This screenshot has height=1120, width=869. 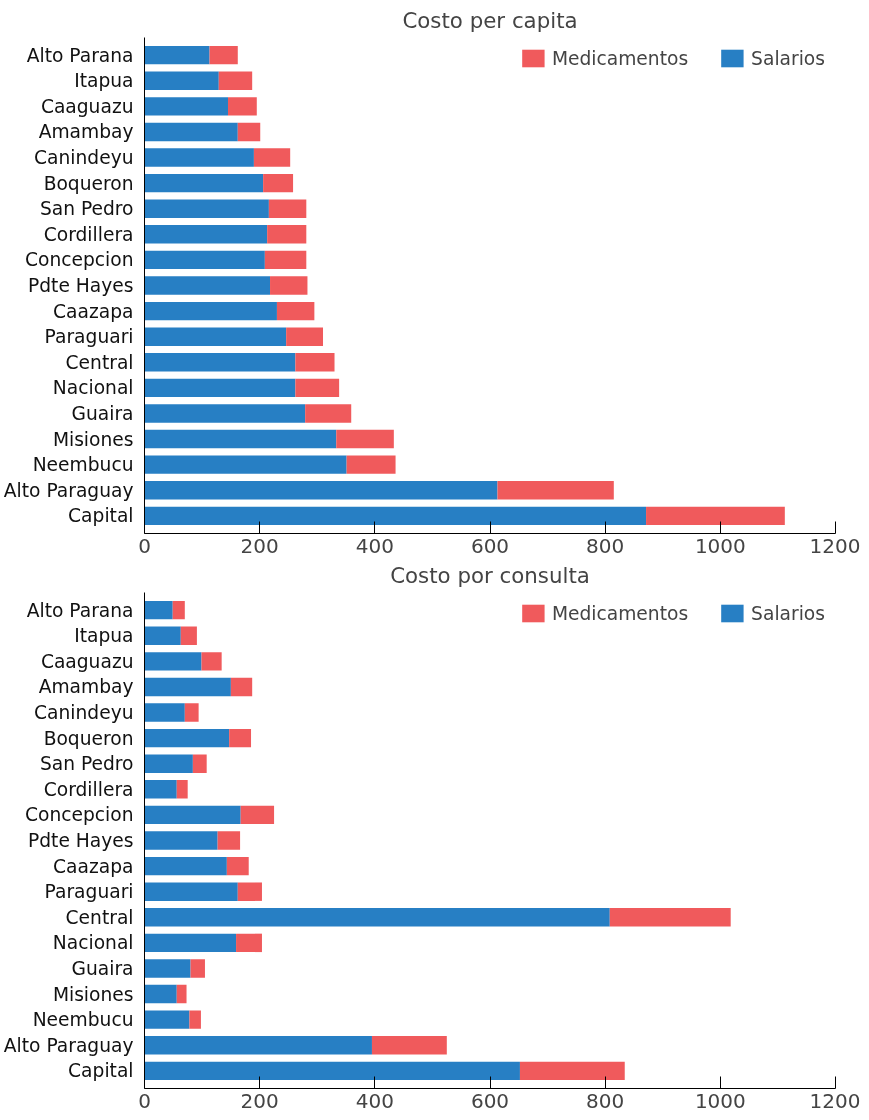 I want to click on y-tick-label: Nacional, so click(x=93, y=943).